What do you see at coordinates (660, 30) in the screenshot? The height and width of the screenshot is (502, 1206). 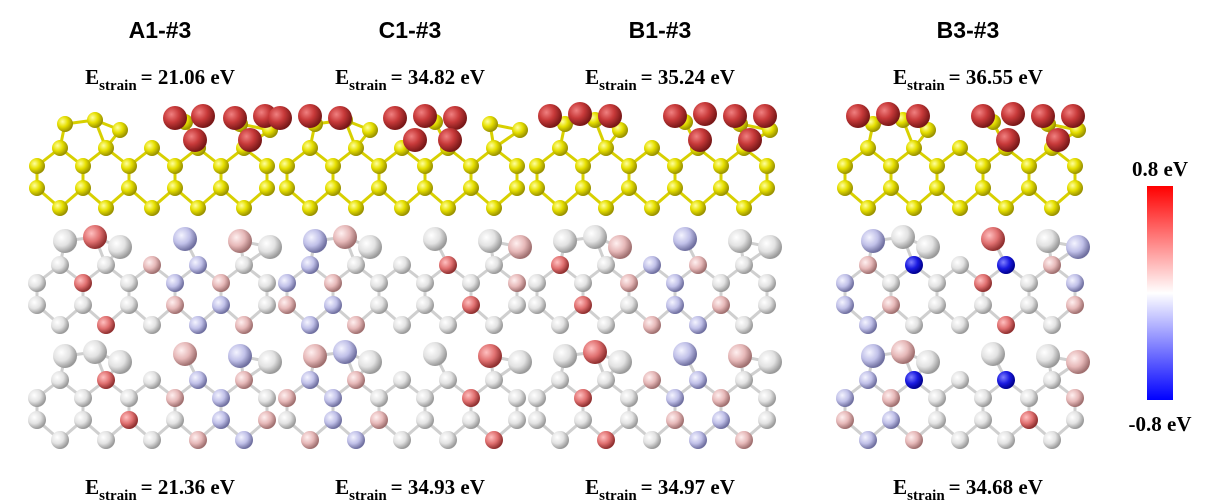 I see `panel-title: B1-#3` at bounding box center [660, 30].